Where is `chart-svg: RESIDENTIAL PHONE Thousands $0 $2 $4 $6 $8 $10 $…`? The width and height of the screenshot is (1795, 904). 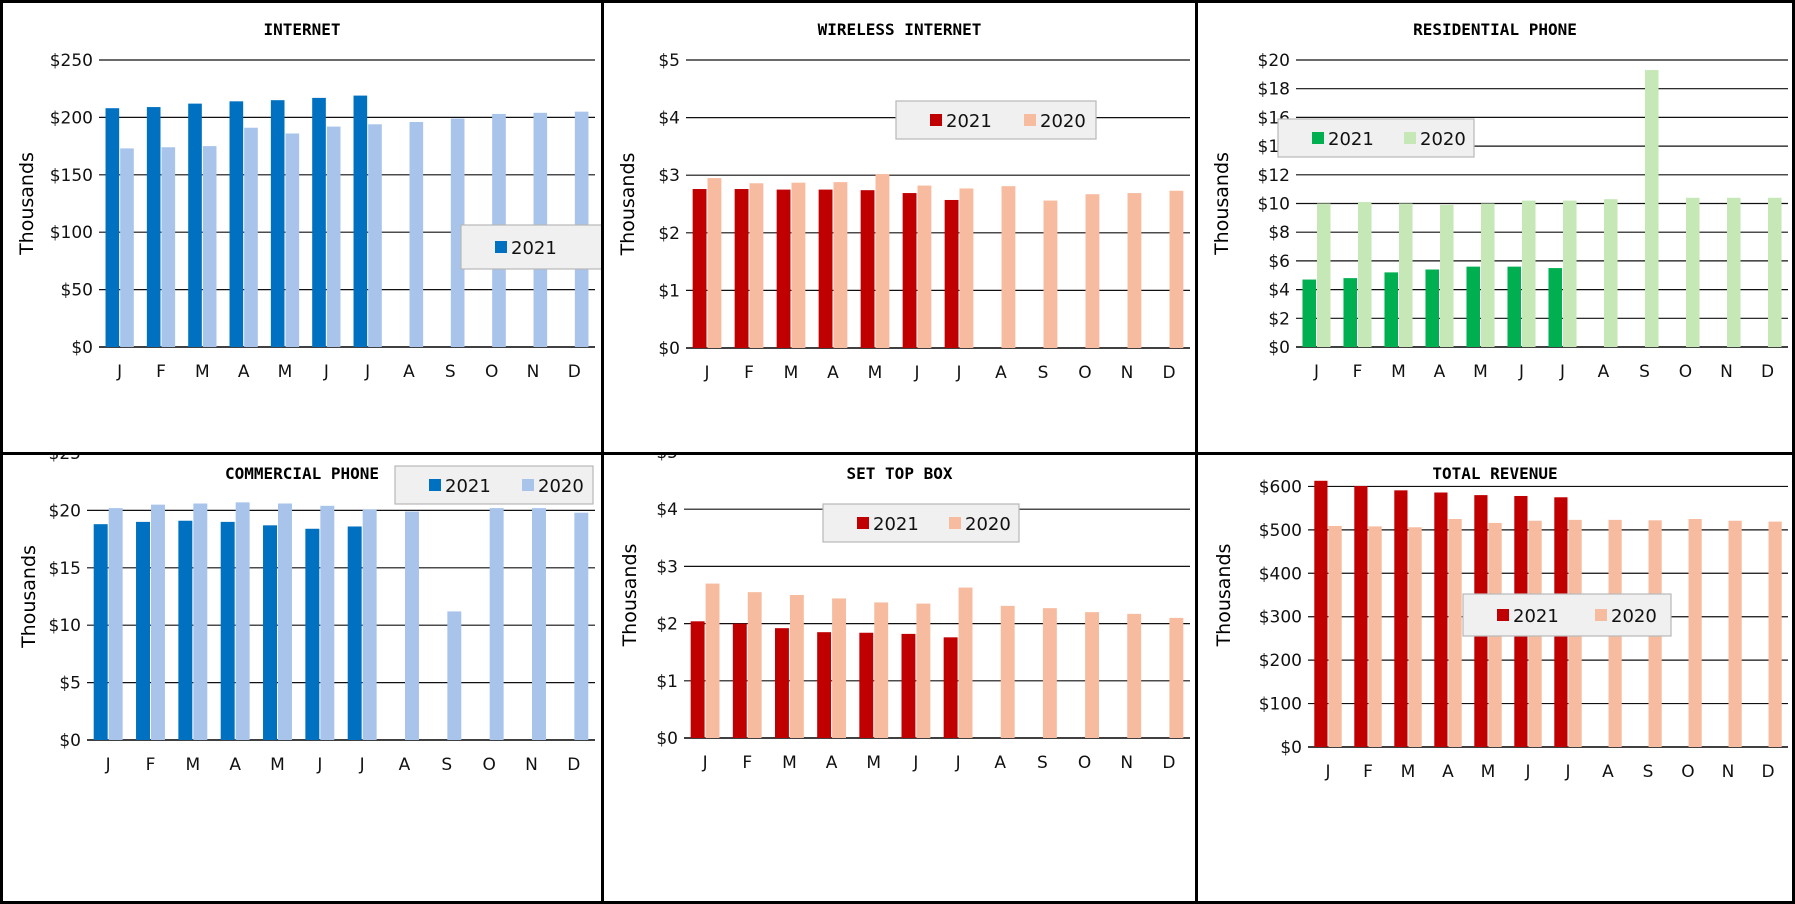 chart-svg: RESIDENTIAL PHONE Thousands $0 $2 $4 $6 $8 $10 $… is located at coordinates (1499, 201).